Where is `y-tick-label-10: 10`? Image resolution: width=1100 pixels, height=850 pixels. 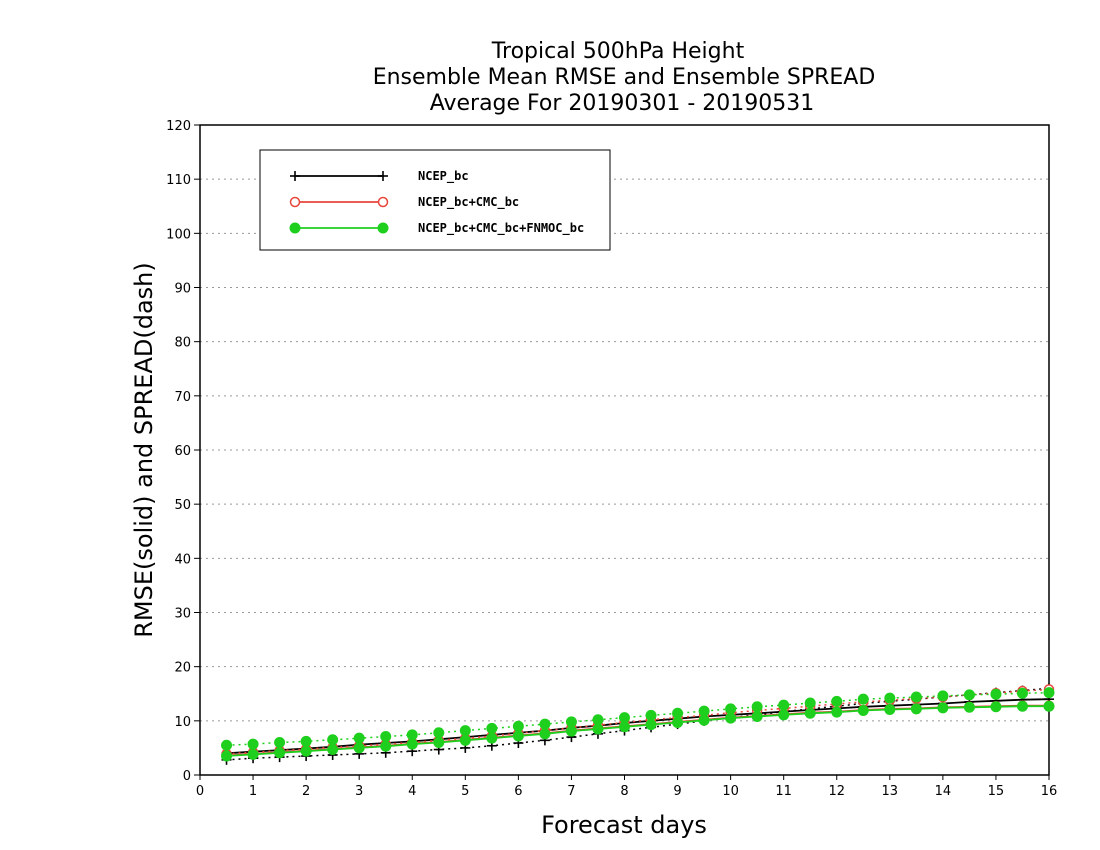 y-tick-label-10: 10 is located at coordinates (182, 722).